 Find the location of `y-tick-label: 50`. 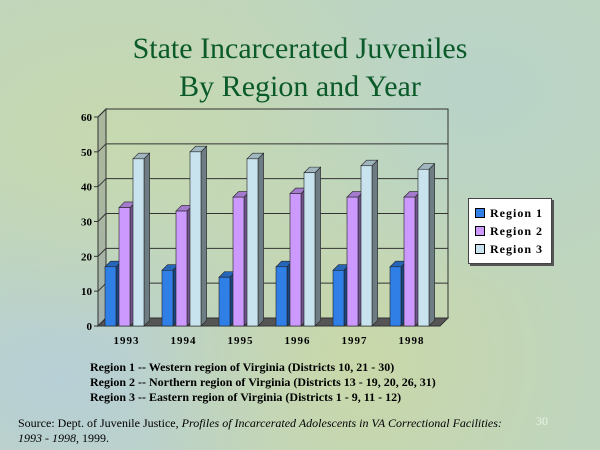

y-tick-label: 50 is located at coordinates (87, 153).